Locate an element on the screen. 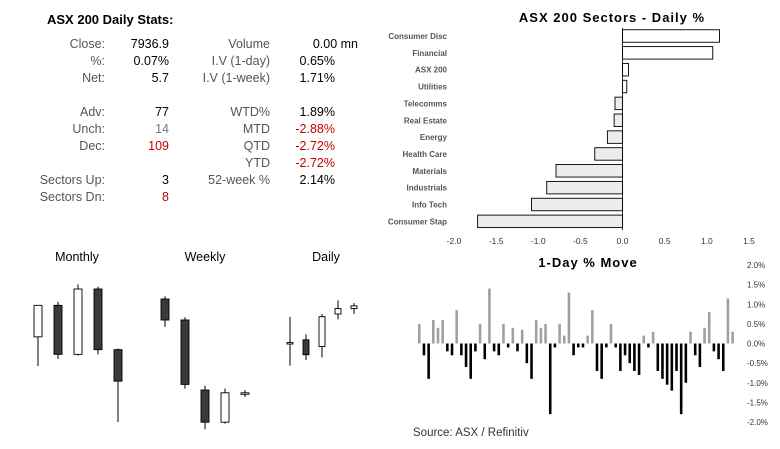 This screenshot has width=780, height=449. move-chart-title: 1-Day % Move is located at coordinates (587, 262).